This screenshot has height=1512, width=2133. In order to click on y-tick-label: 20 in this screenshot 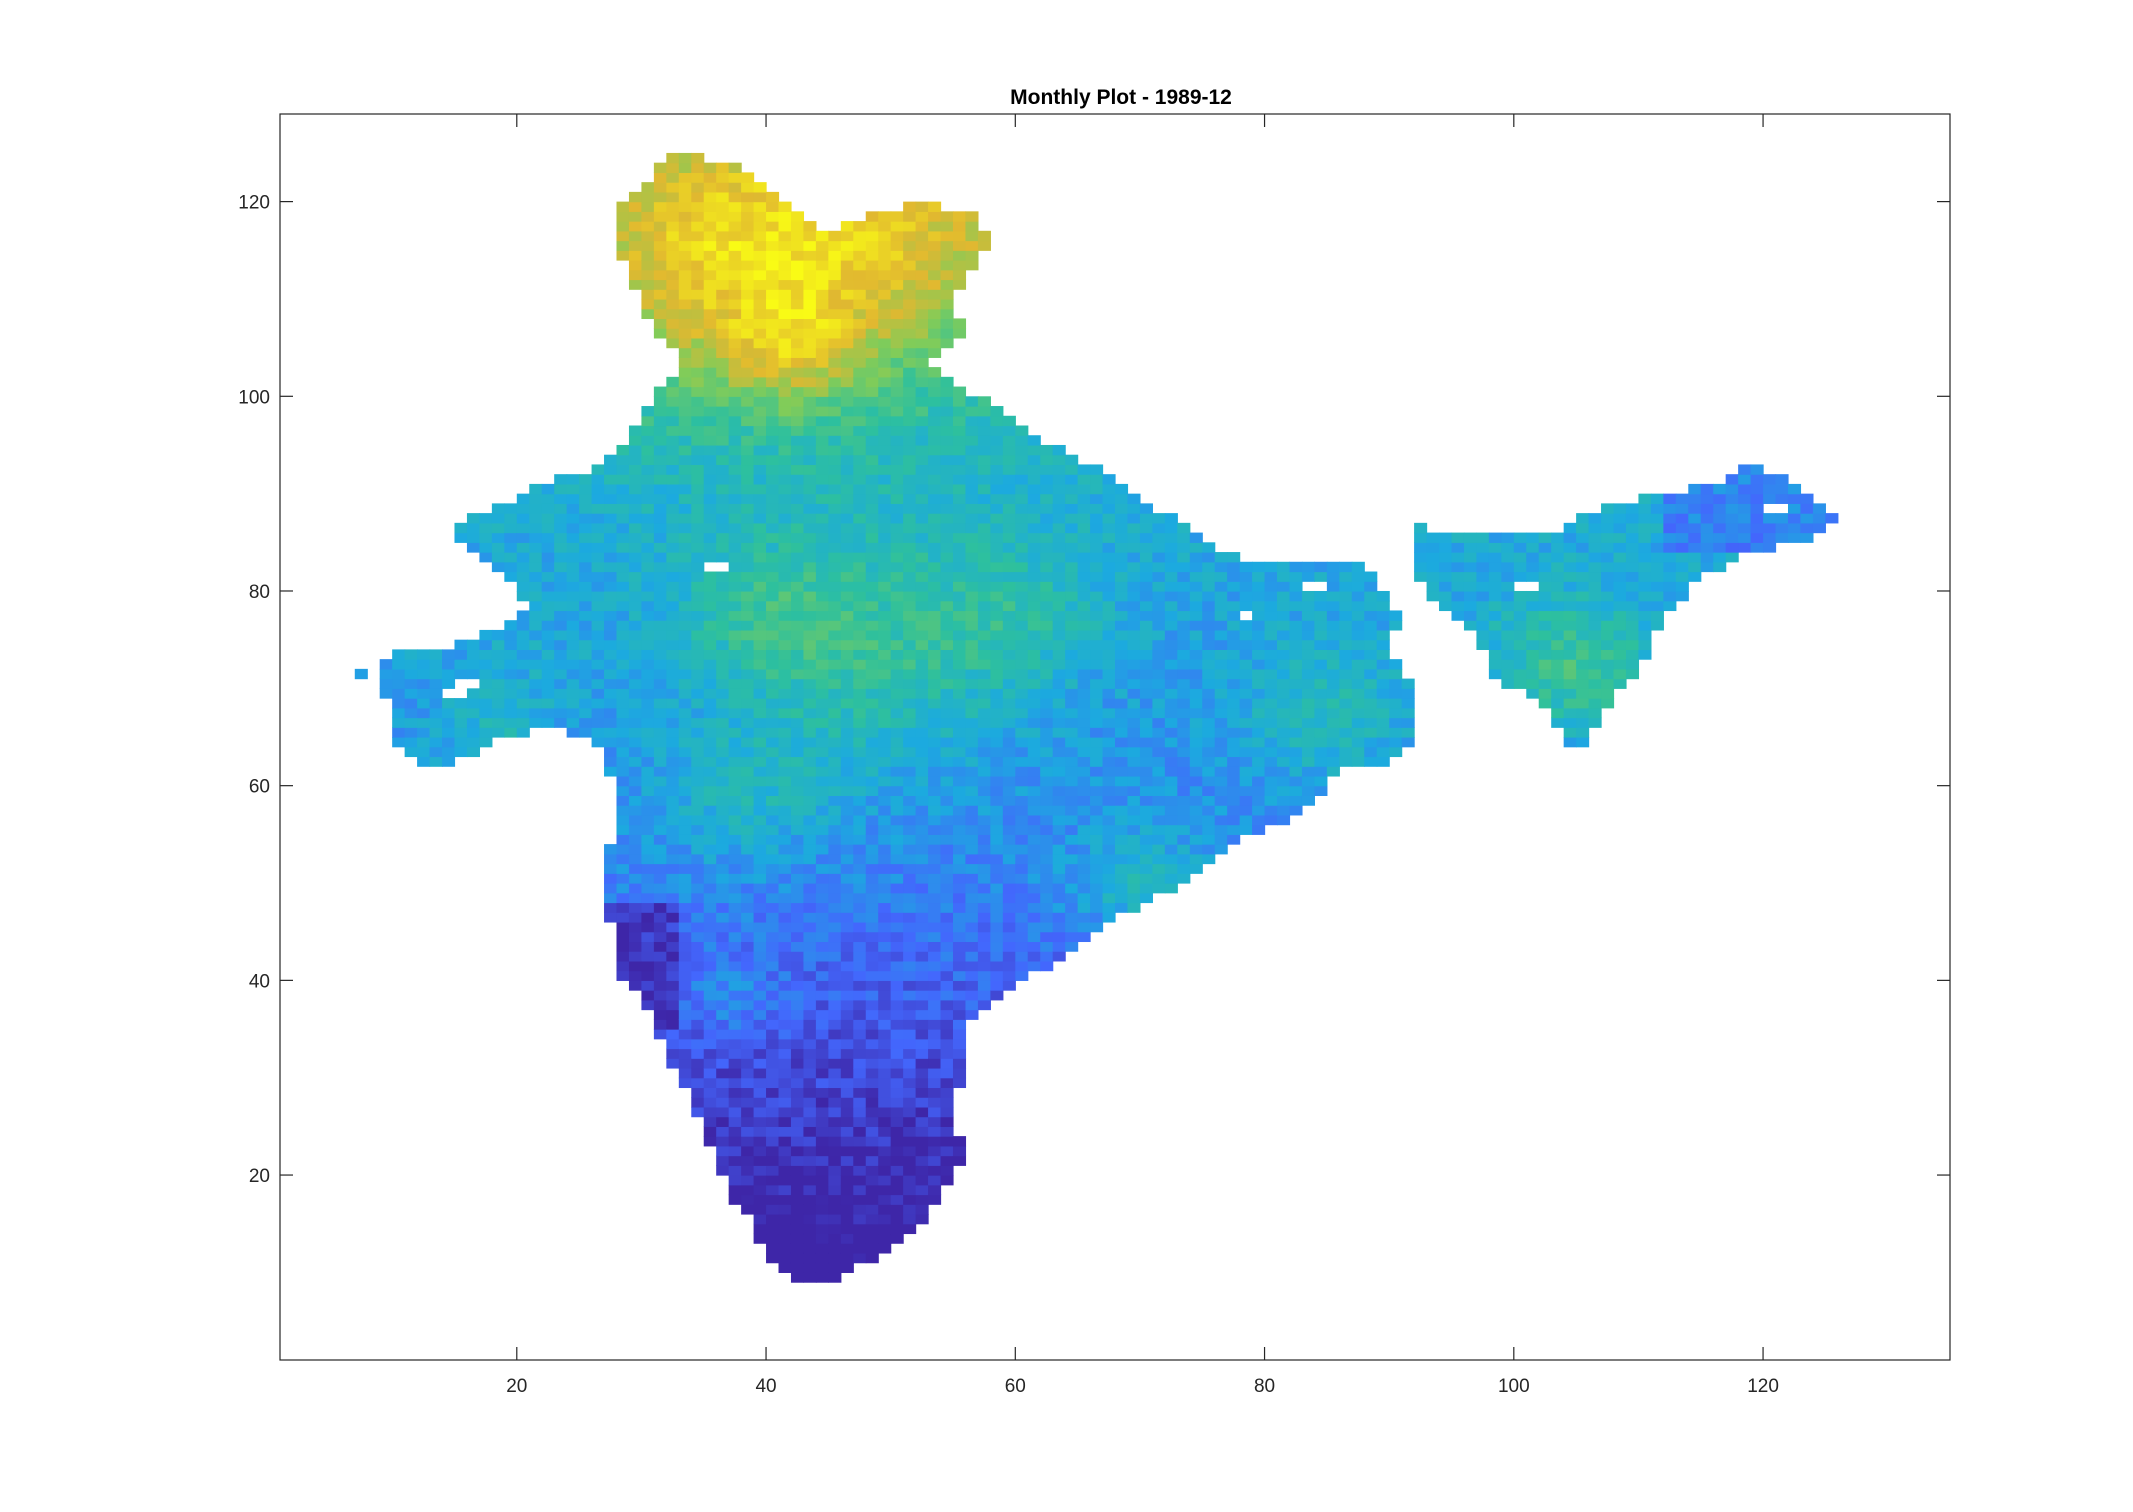, I will do `click(259, 1176)`.